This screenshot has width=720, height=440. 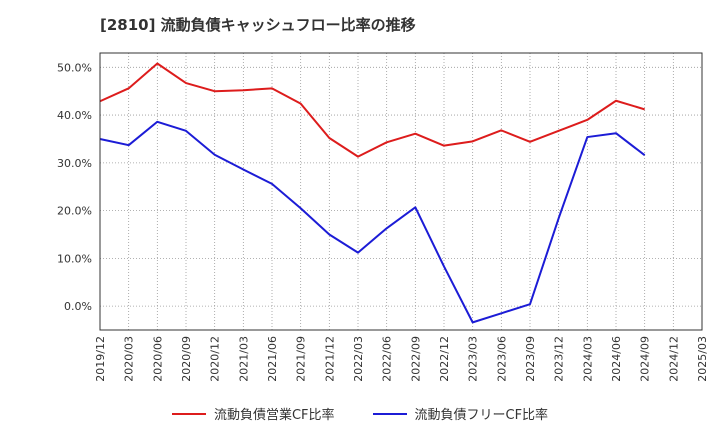 I want to click on legend-swatch-red, so click(x=188, y=413).